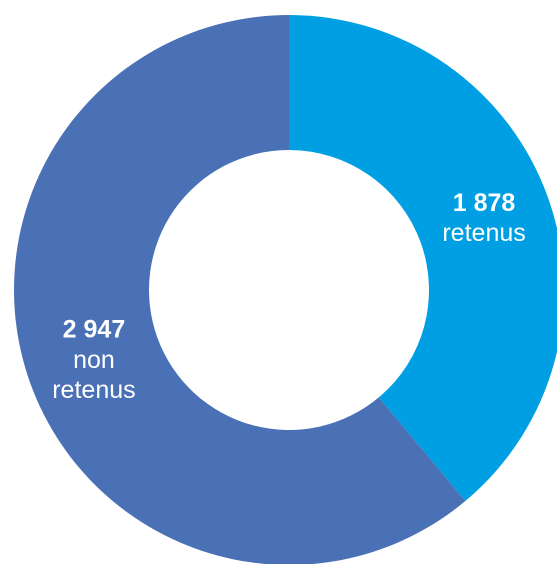  Describe the element at coordinates (93, 374) in the screenshot. I see `category-label: non retenus` at that location.